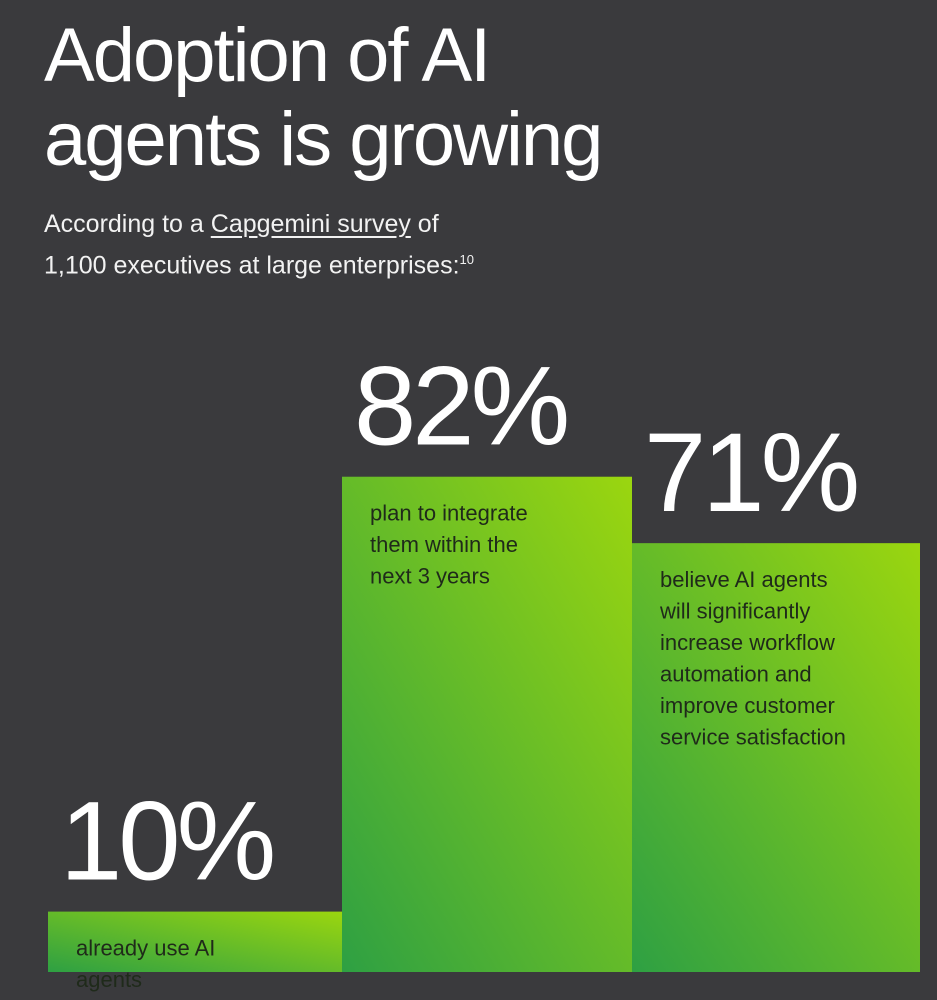 This screenshot has height=1000, width=937. I want to click on capgemini-survey-link: Capgemini survey, so click(310, 224).